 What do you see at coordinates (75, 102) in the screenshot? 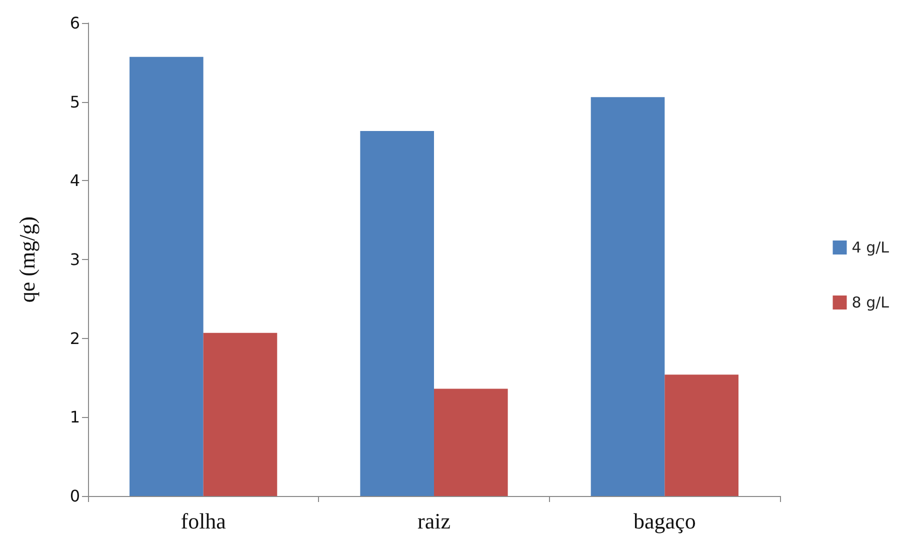
I see `y-tick-label: 5` at bounding box center [75, 102].